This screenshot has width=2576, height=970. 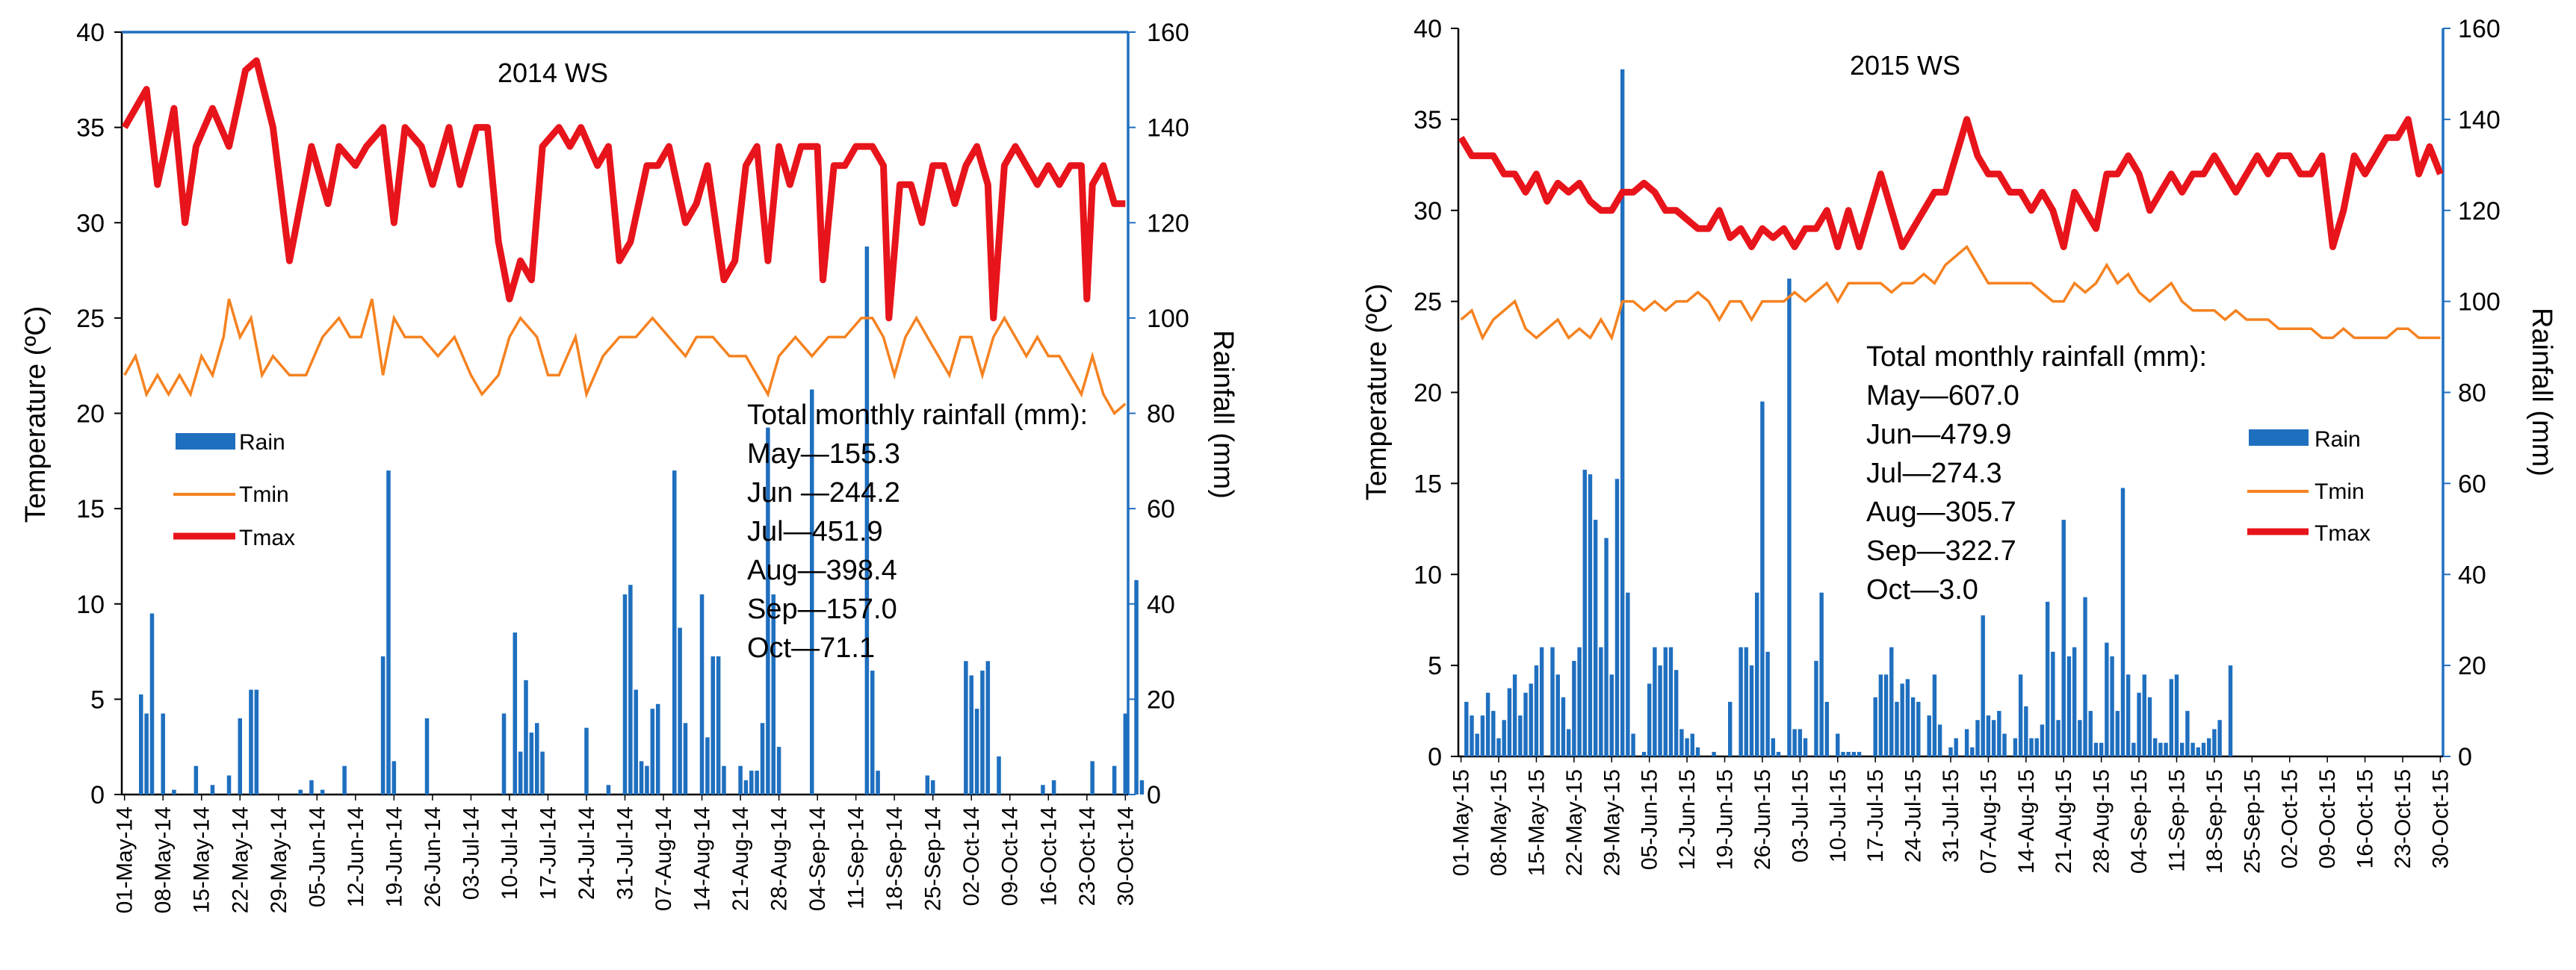 I want to click on date-label: 19-Jun-15, so click(x=1725, y=819).